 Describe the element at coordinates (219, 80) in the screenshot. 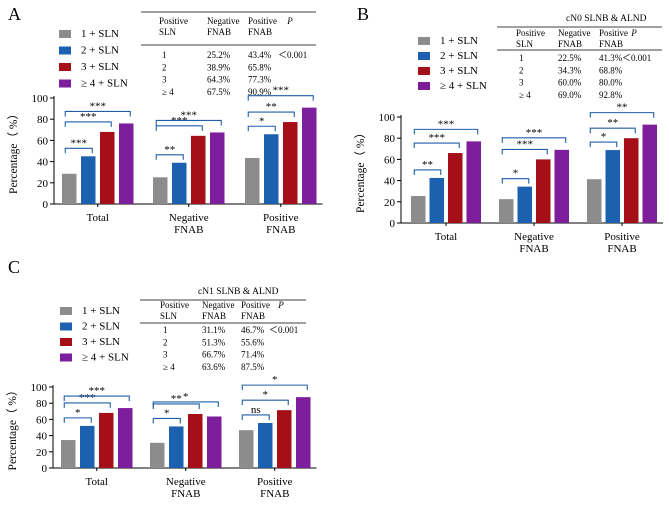

I see `table-cell: 64.3%` at that location.